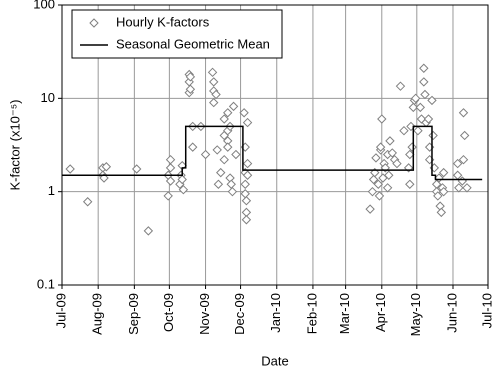 This screenshot has height=377, width=500. What do you see at coordinates (46, 283) in the screenshot?
I see `y-tick-label: 0.1` at bounding box center [46, 283].